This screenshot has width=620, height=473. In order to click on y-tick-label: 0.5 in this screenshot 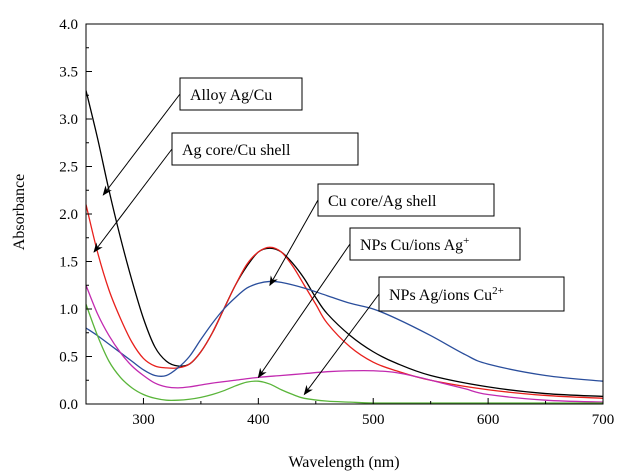, I will do `click(68, 358)`.